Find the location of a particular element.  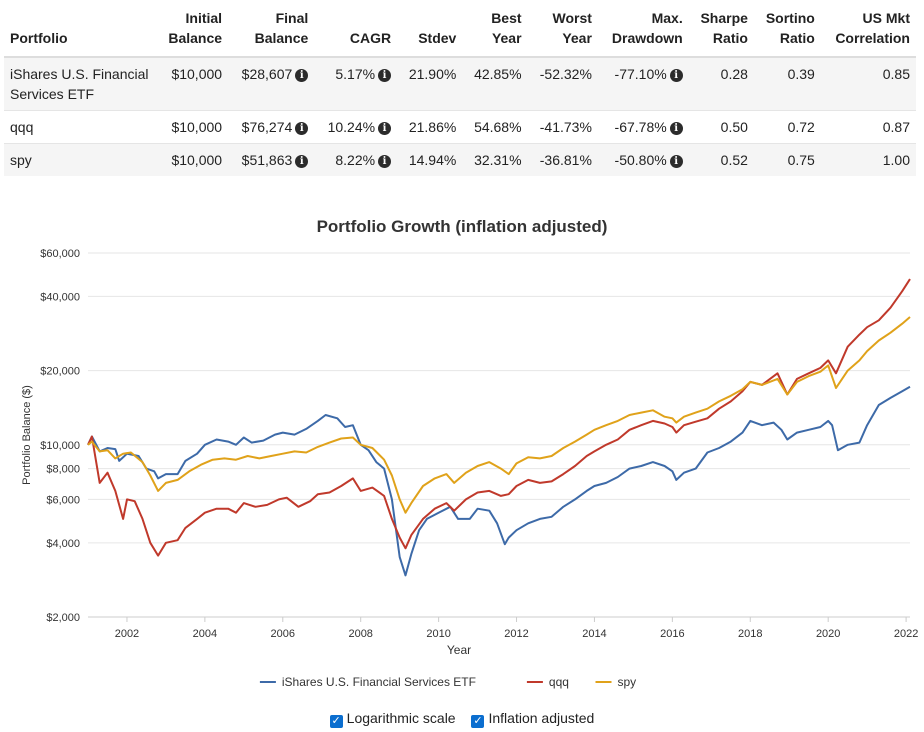

final-balance: $28,607 i is located at coordinates (271, 83).